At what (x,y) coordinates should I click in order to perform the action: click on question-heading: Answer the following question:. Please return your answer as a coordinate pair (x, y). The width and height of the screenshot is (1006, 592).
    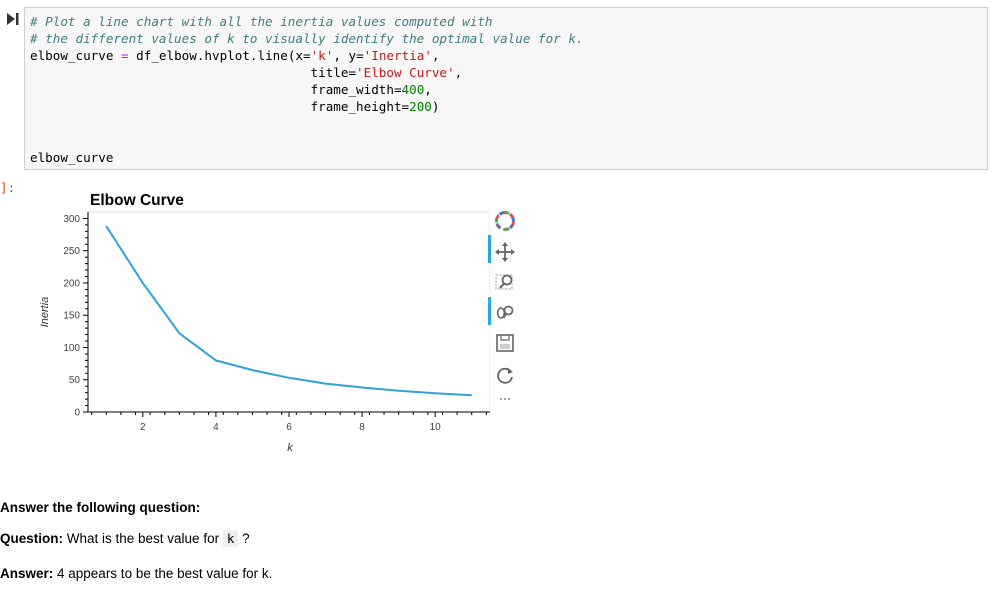
    Looking at the image, I should click on (100, 507).